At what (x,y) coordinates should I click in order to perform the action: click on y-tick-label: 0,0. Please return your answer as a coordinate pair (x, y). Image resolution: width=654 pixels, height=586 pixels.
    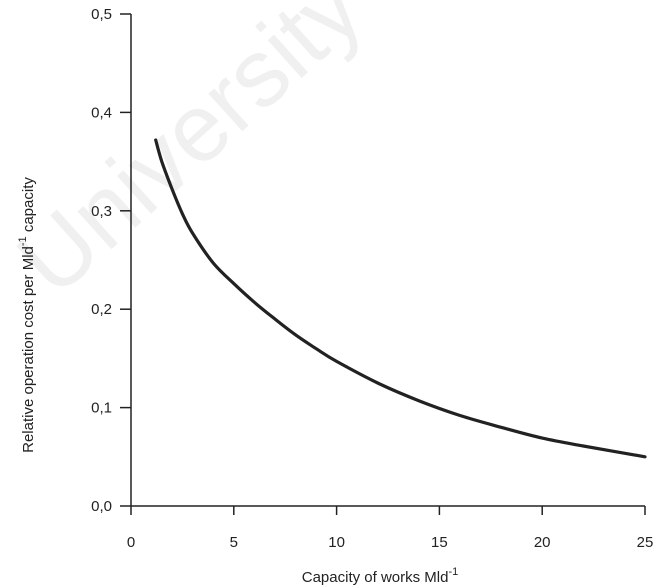
    Looking at the image, I should click on (101, 506).